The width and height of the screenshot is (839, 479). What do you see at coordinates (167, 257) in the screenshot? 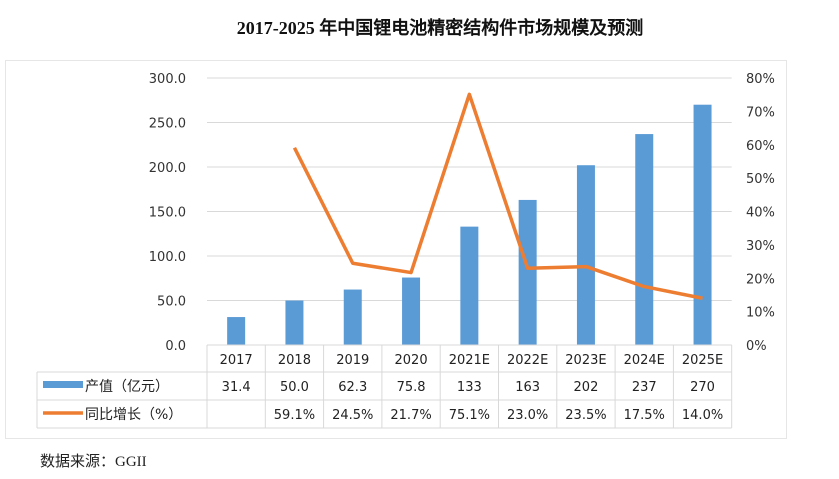
I see `left-axis-tick: 100.0` at bounding box center [167, 257].